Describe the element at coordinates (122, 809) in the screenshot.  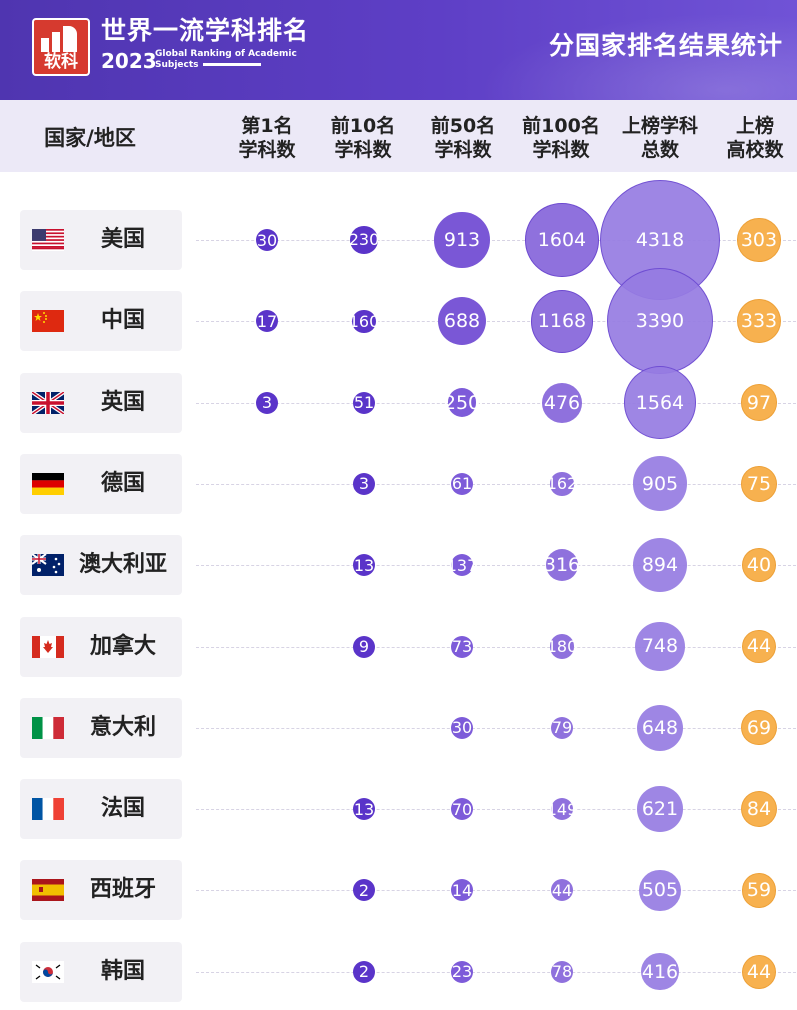
I see `country-name: 法国` at that location.